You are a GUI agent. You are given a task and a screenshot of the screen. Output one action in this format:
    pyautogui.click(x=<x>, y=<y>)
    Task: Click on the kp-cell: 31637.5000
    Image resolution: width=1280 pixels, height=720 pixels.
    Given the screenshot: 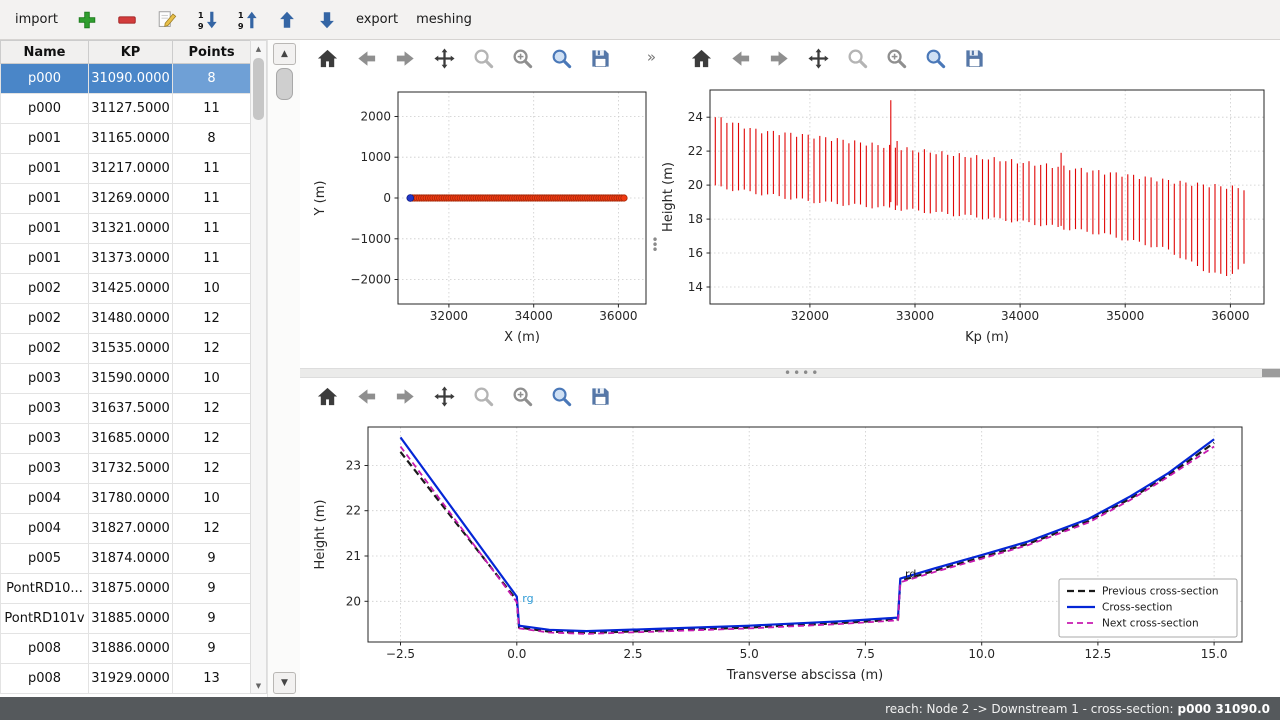 What is the action you would take?
    pyautogui.click(x=130, y=408)
    